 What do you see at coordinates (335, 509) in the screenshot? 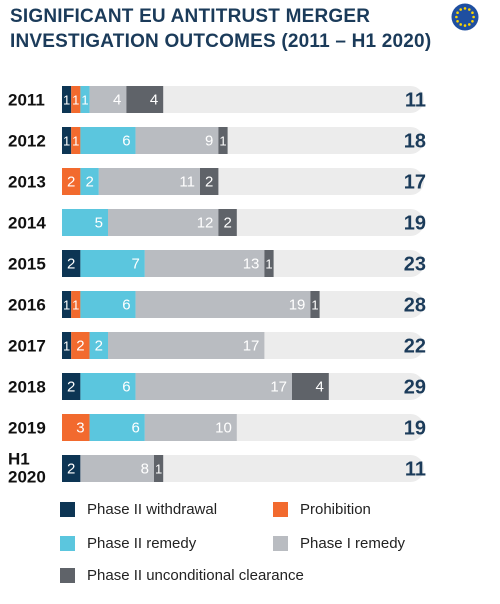
I see `legend-label: Prohibition` at bounding box center [335, 509].